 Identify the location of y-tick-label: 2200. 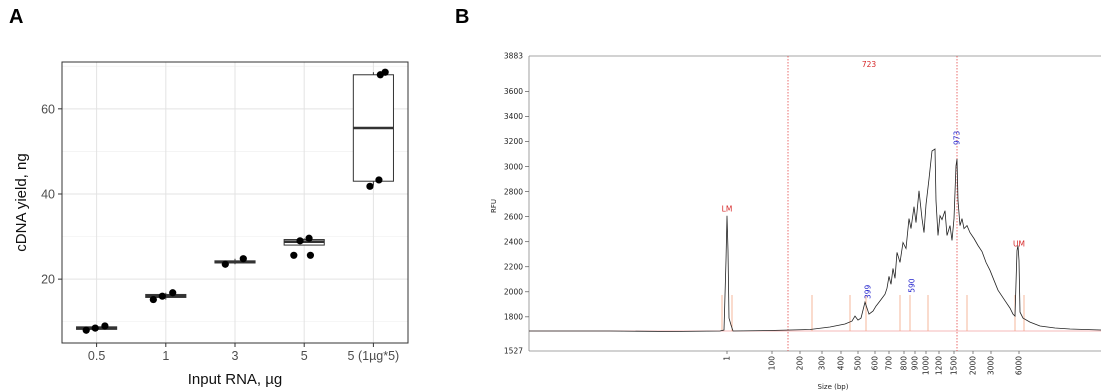
(513, 266).